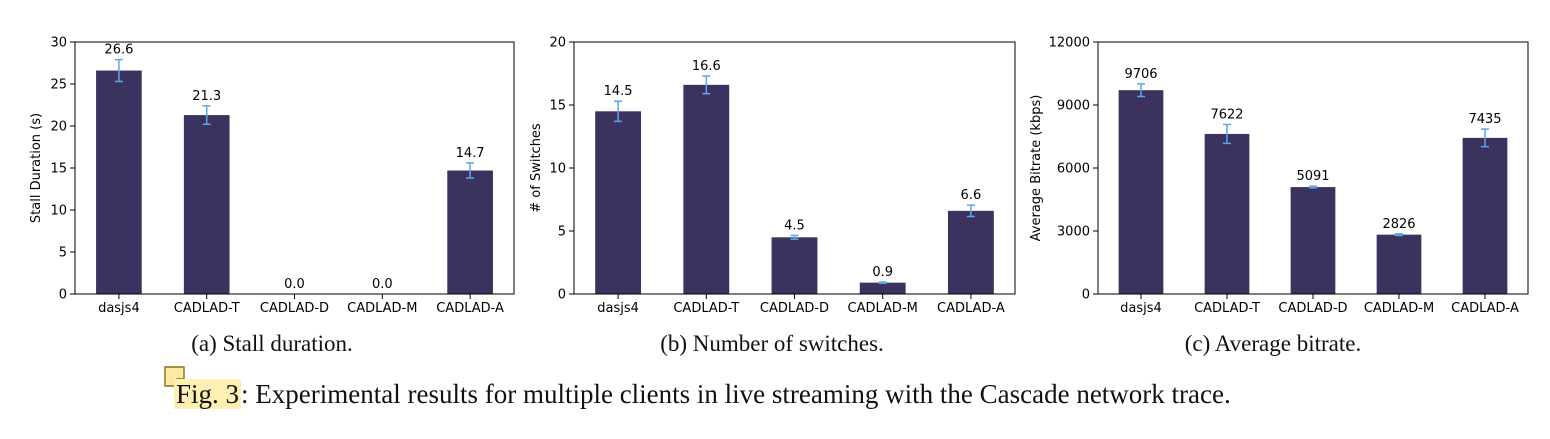  I want to click on value-label: 2826, so click(1398, 224).